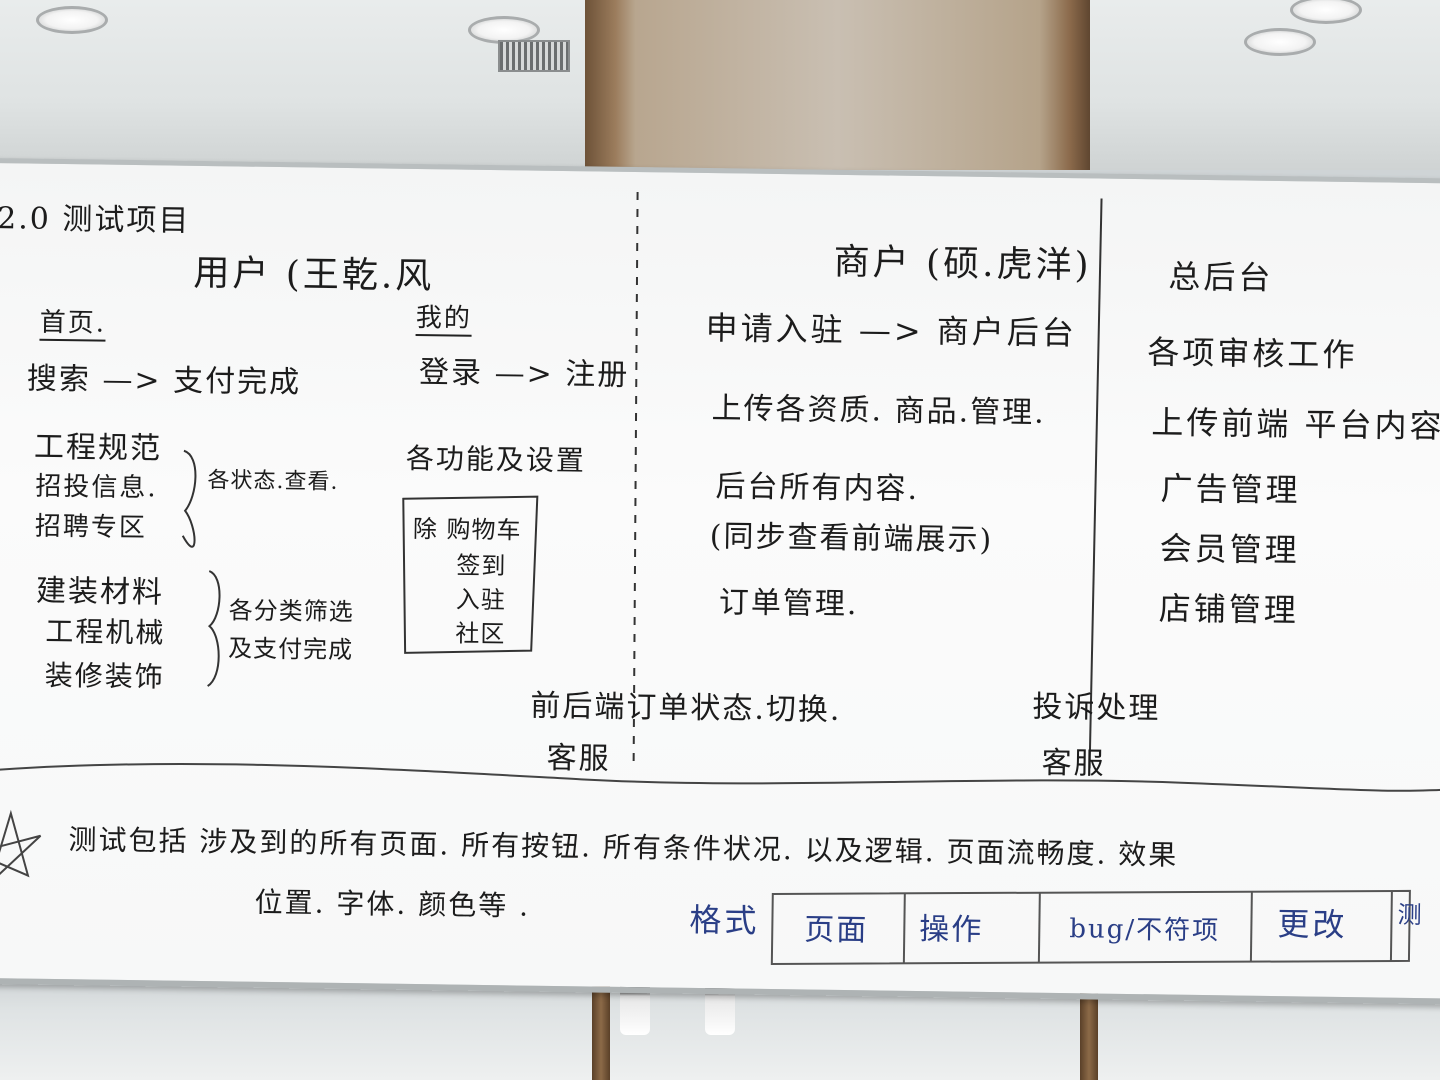  Describe the element at coordinates (96, 487) in the screenshot. I see `group1-item: 招投信息.` at that location.